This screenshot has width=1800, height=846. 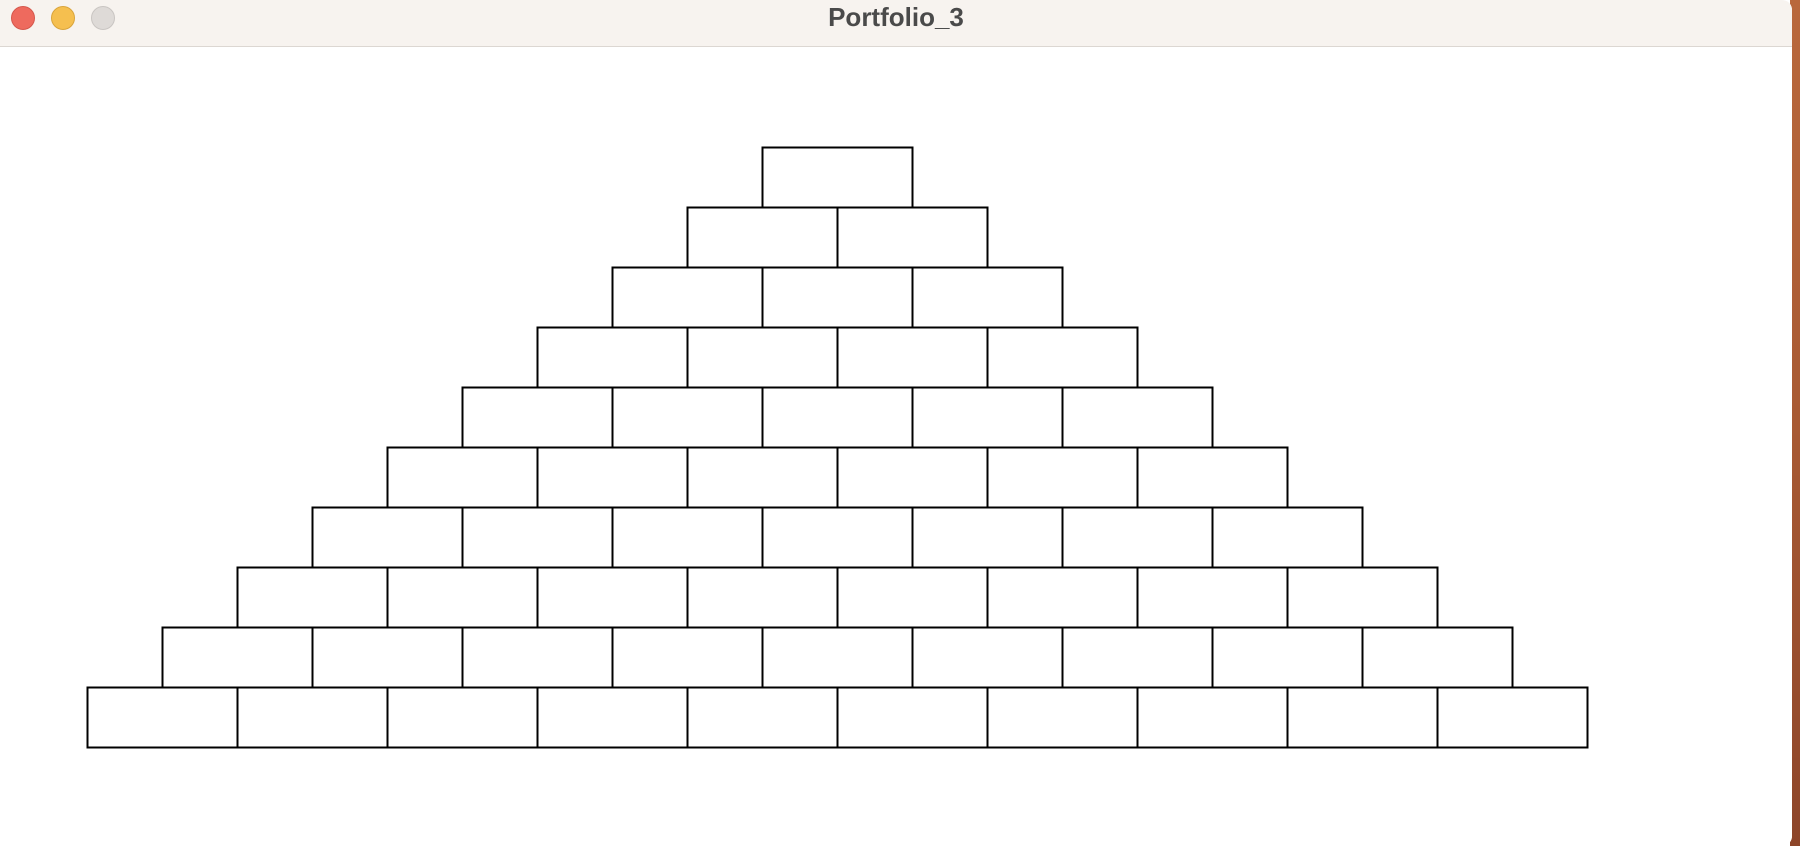 I want to click on desktop-background, so click(x=1795, y=423).